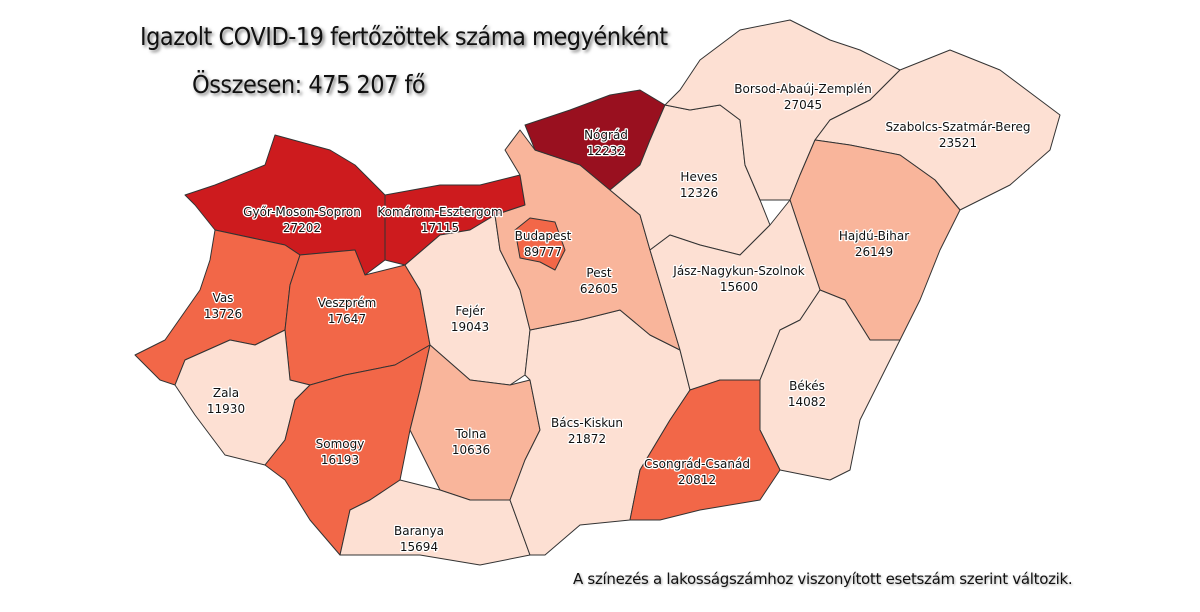  I want to click on county-baranya, so click(435, 522).